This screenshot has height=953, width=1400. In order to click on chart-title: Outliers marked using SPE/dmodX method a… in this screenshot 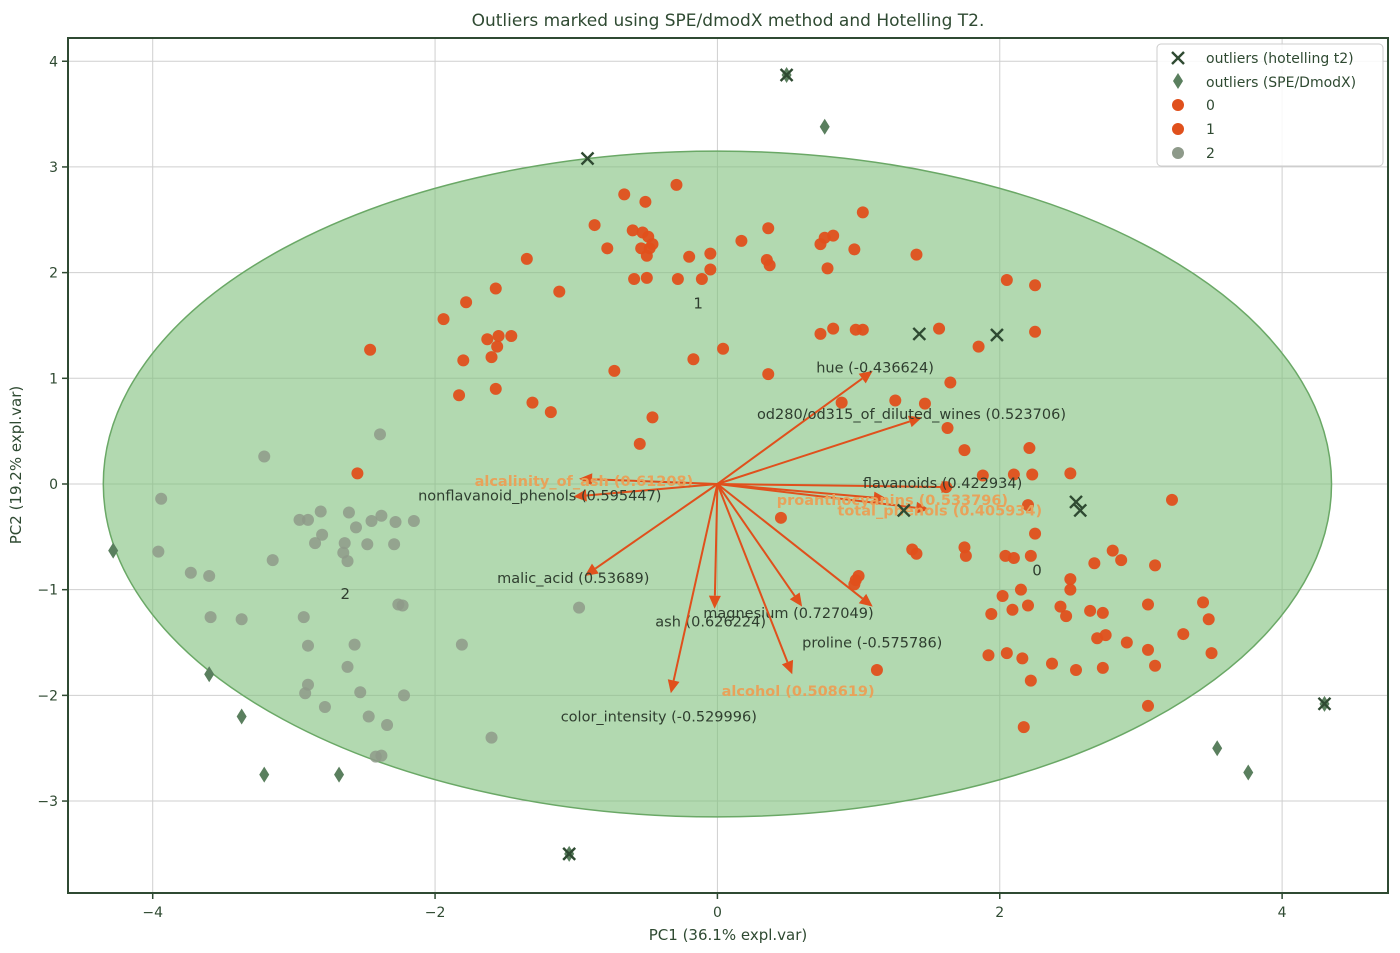, I will do `click(728, 21)`.